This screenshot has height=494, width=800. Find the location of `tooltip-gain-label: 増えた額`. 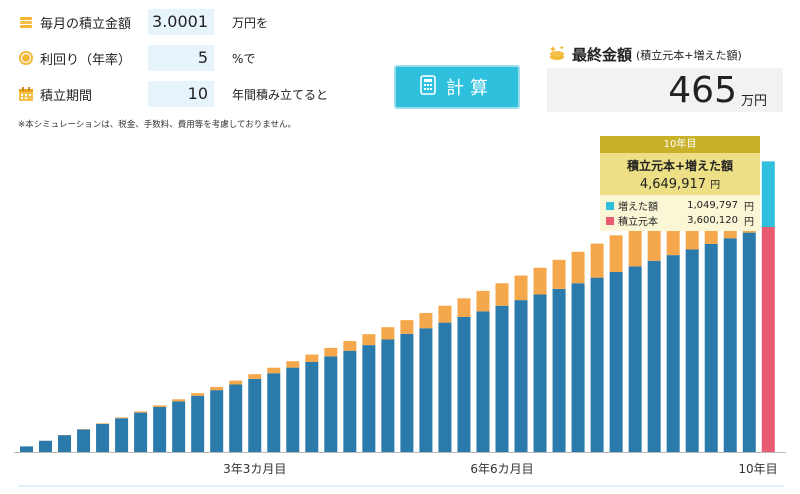

tooltip-gain-label: 増えた額 is located at coordinates (638, 207).